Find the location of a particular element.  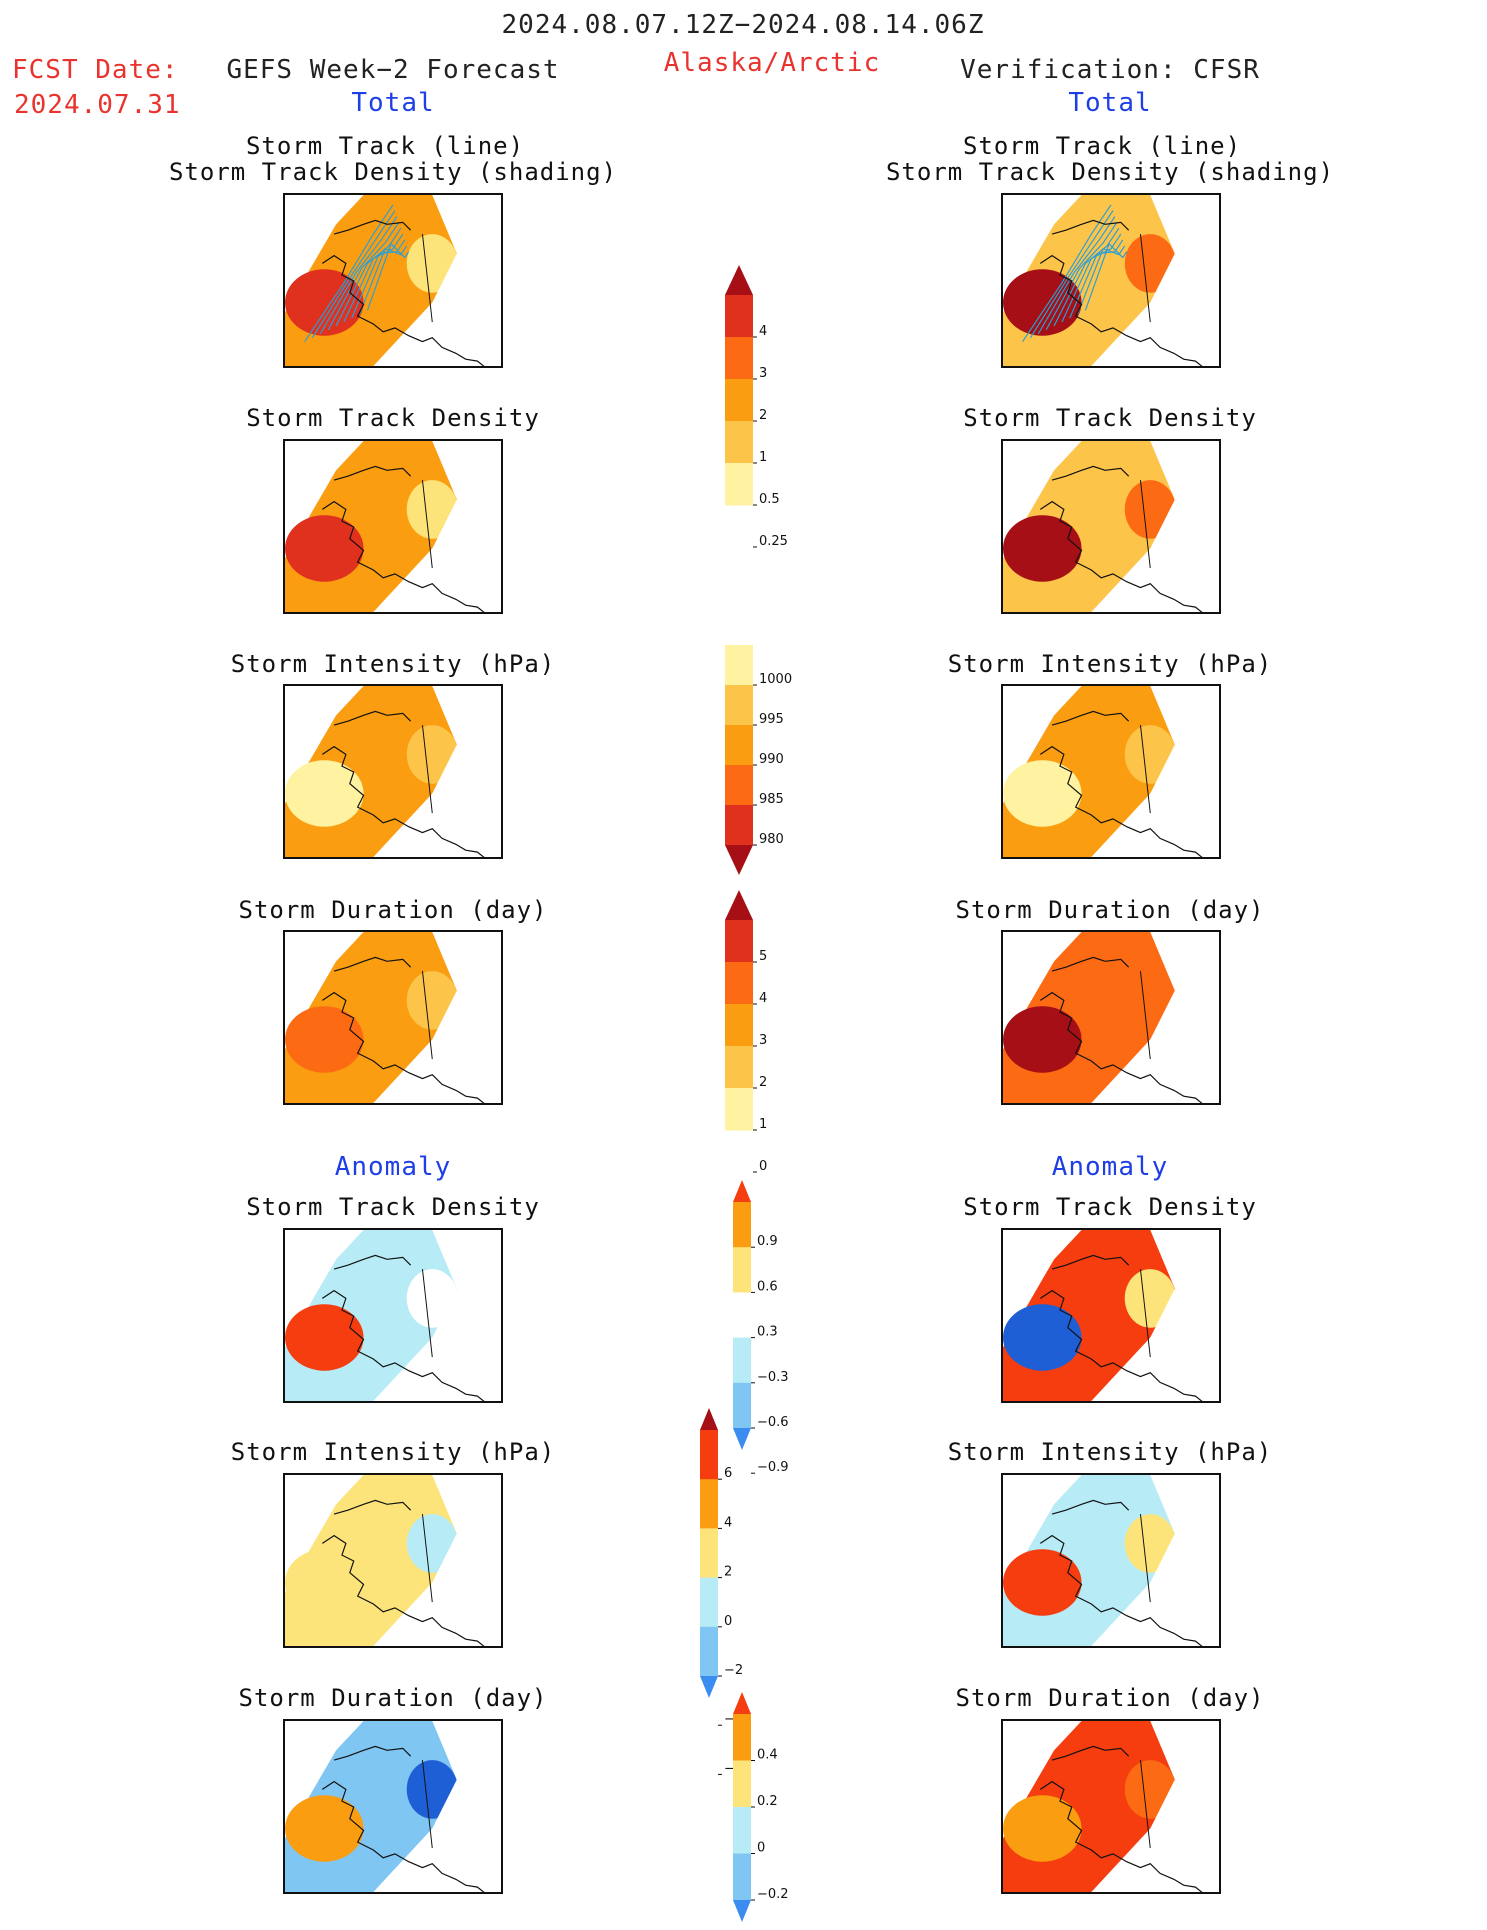

title-duration-right: Storm Duration (day) is located at coordinates (1110, 910).